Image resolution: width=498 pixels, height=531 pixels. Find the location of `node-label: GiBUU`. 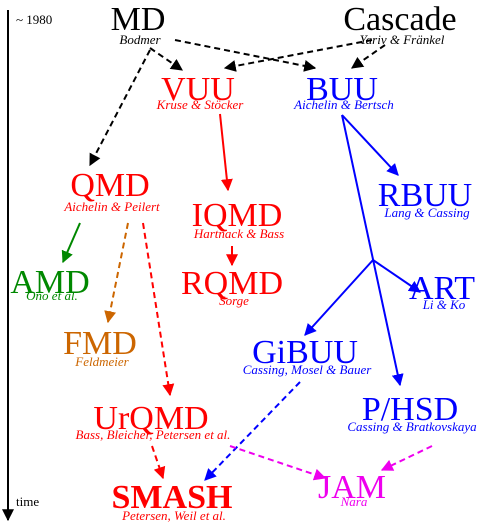

node-label: GiBUU is located at coordinates (305, 352).